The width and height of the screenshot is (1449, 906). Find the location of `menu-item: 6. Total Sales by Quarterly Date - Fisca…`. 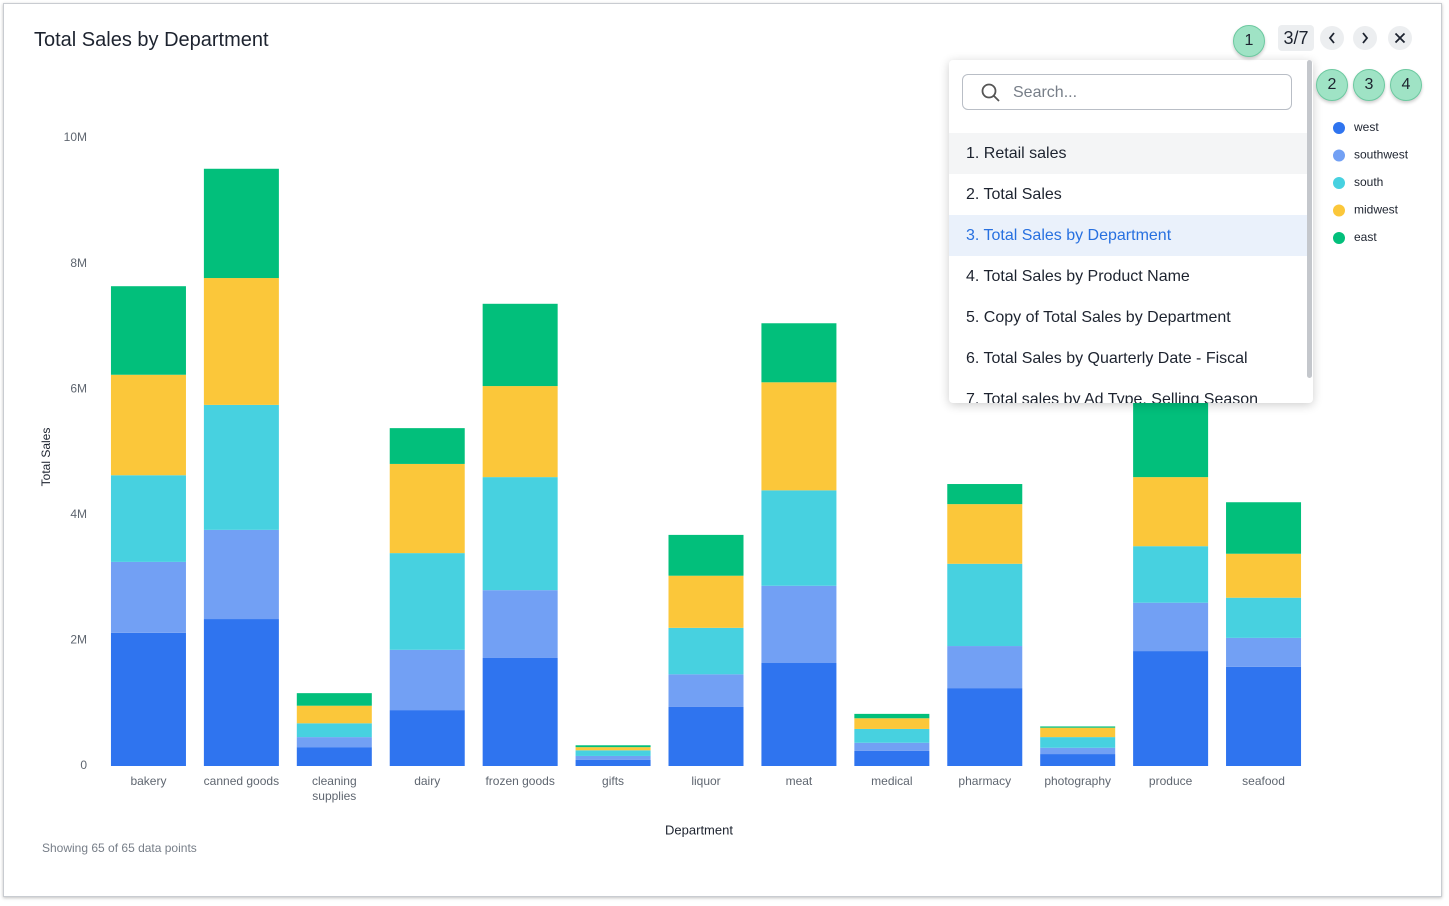

menu-item: 6. Total Sales by Quarterly Date - Fisca… is located at coordinates (1107, 358).